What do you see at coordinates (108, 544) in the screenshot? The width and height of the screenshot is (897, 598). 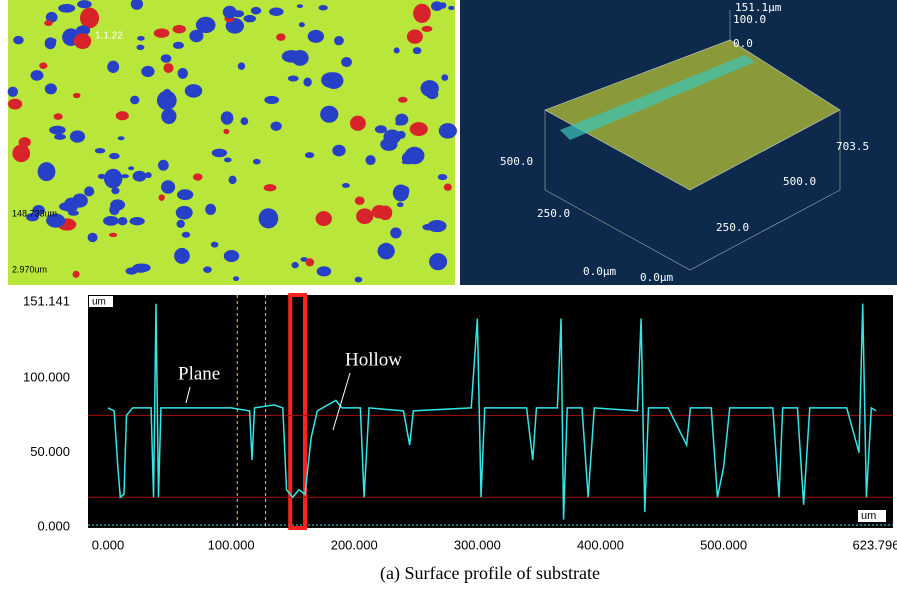 I see `x-tick-label: 0.000` at bounding box center [108, 544].